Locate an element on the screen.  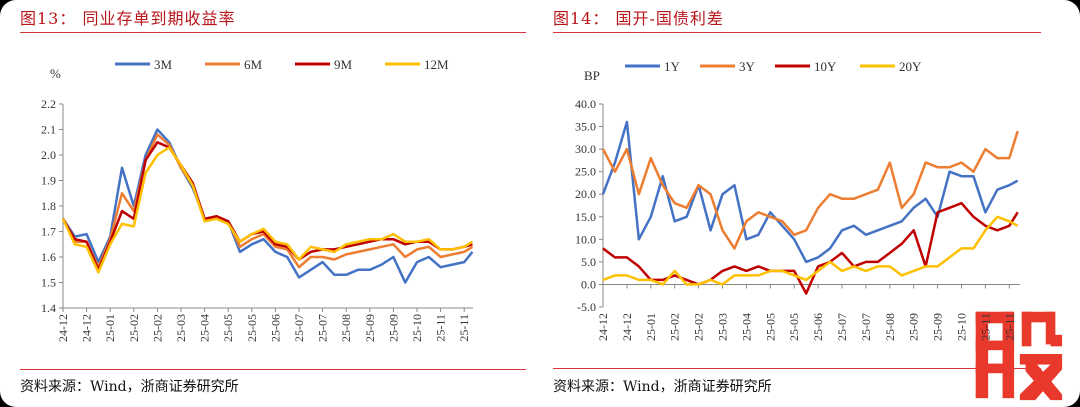
series-line-3Y is located at coordinates (810, 190).